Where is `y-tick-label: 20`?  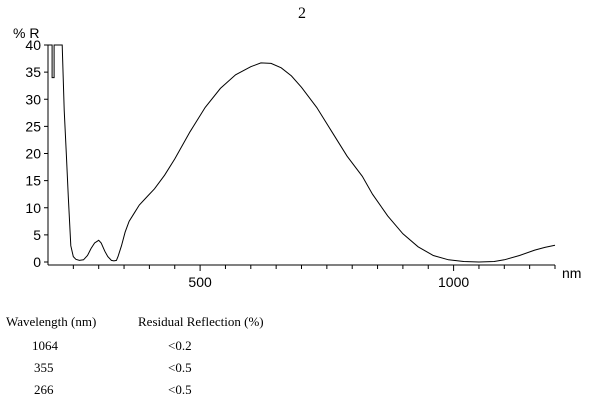 y-tick-label: 20 is located at coordinates (33, 154).